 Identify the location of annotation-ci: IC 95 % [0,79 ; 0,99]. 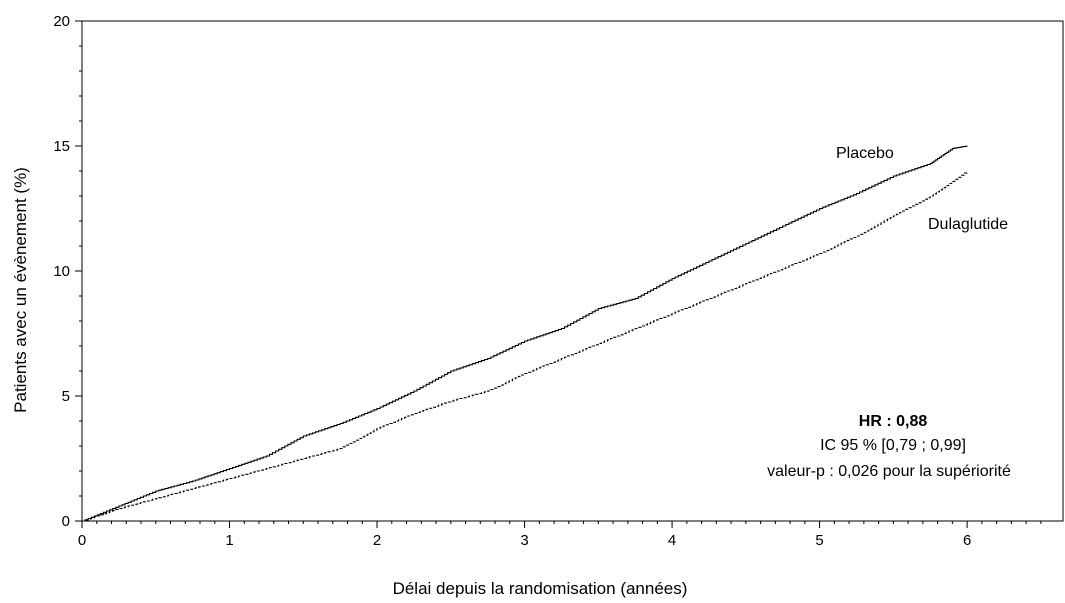
(893, 445).